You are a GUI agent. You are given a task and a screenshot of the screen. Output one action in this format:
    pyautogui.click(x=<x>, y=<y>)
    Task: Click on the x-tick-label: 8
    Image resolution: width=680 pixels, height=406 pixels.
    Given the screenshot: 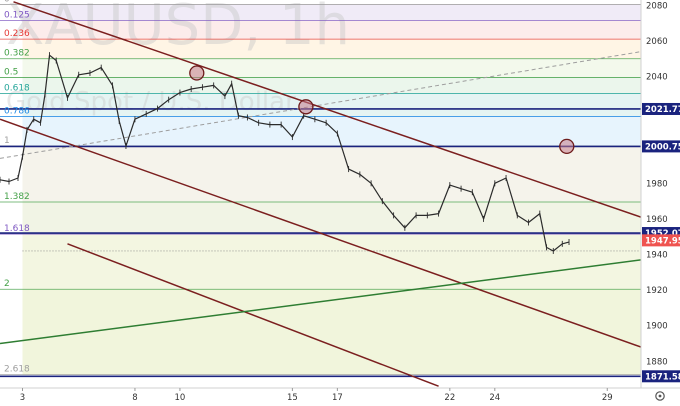 What is the action you would take?
    pyautogui.click(x=134, y=398)
    